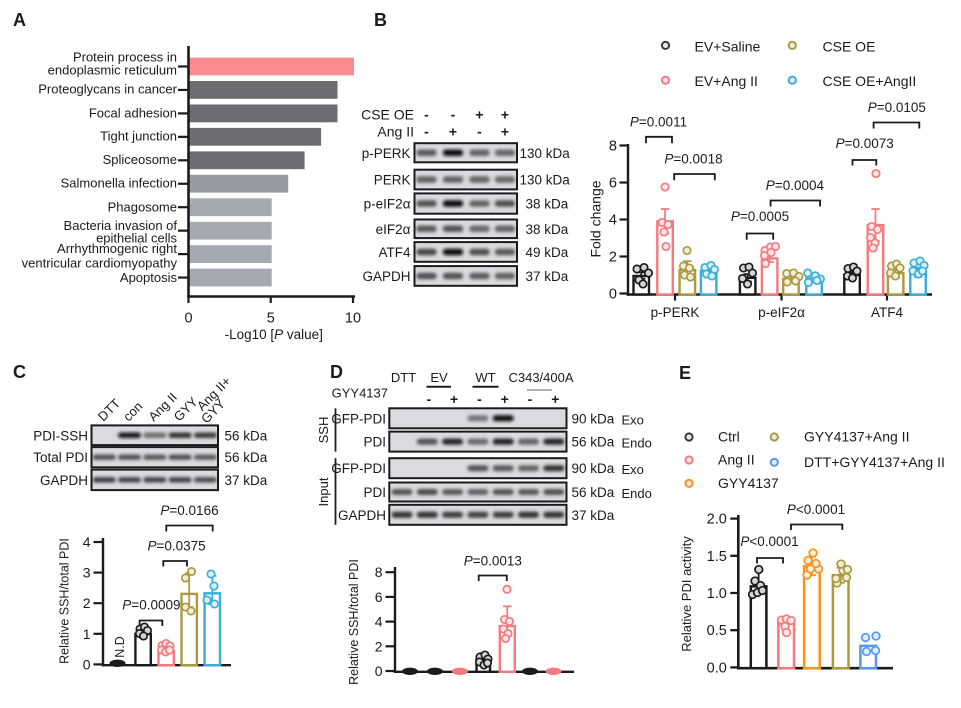 The image size is (961, 708). I want to click on svg-text: Total PDI, so click(60, 457).